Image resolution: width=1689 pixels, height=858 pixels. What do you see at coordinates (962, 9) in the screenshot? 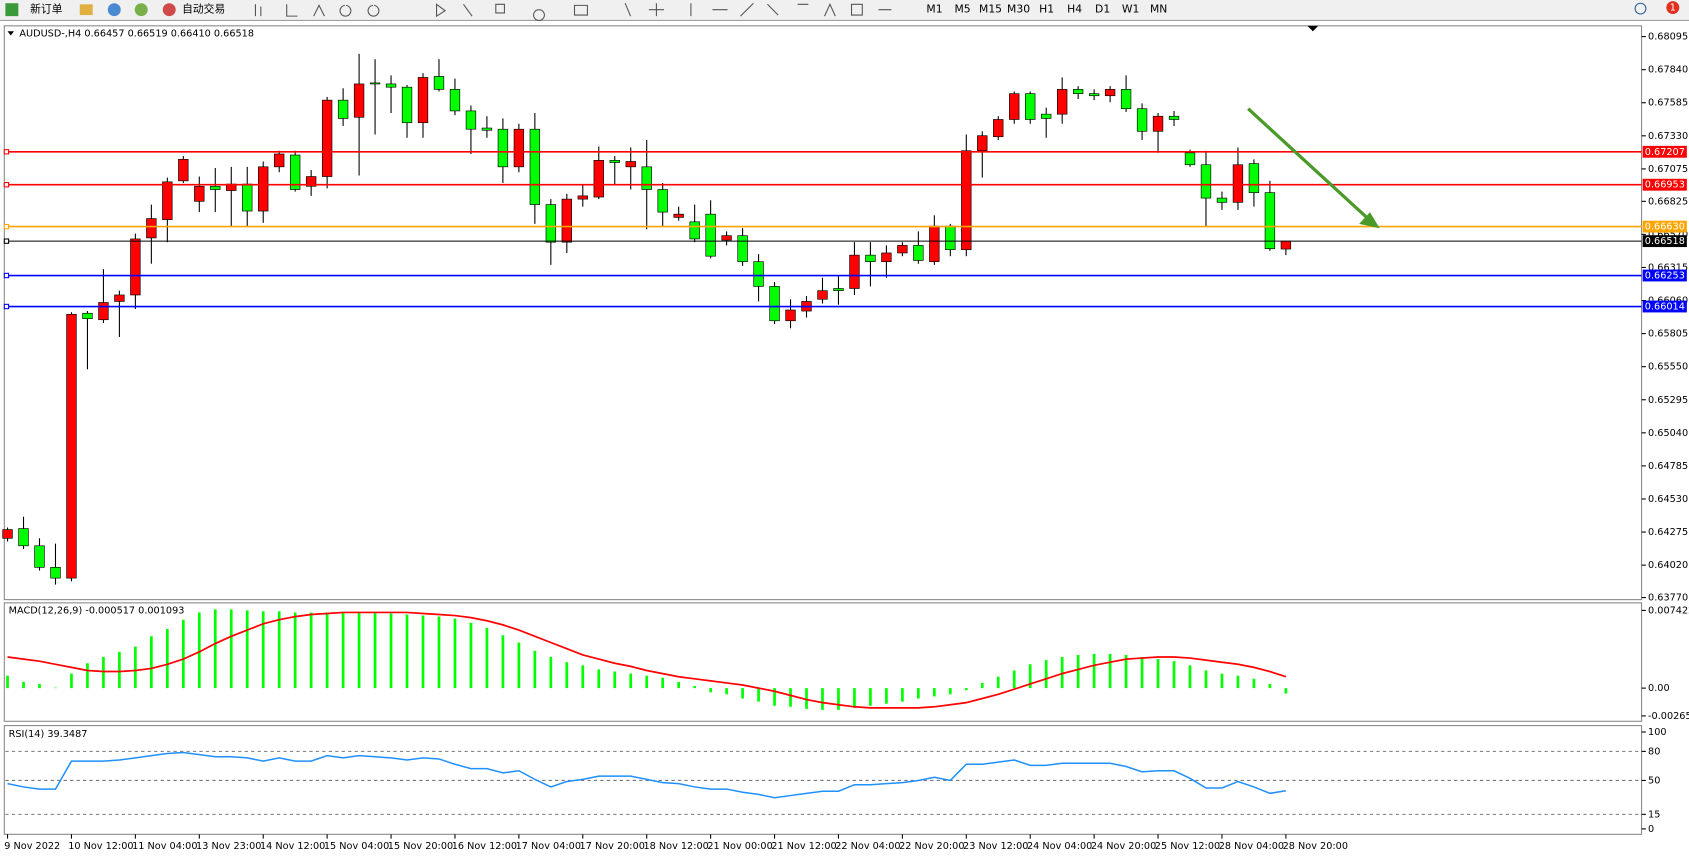
I see `timeframe-button: M5` at bounding box center [962, 9].